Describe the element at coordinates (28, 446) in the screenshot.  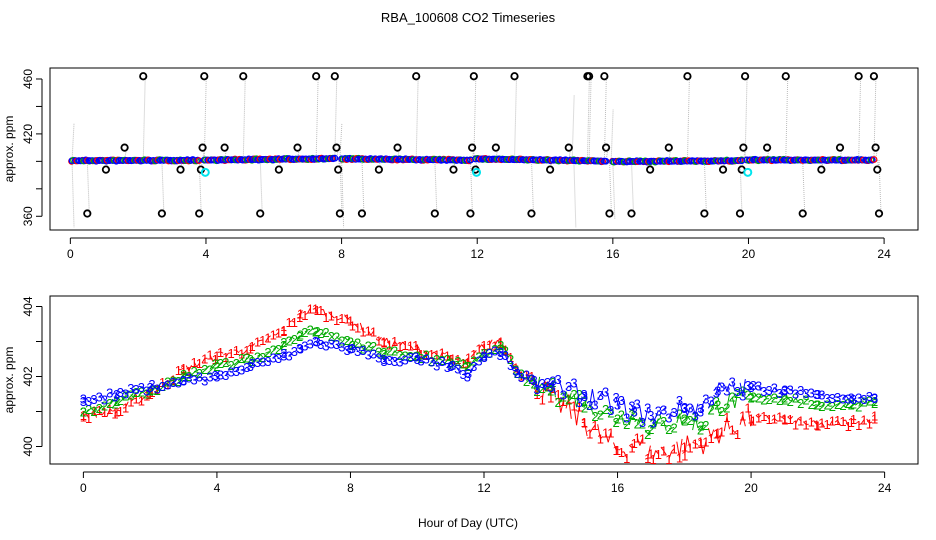
I see `bottom-y-tick-label: 400` at that location.